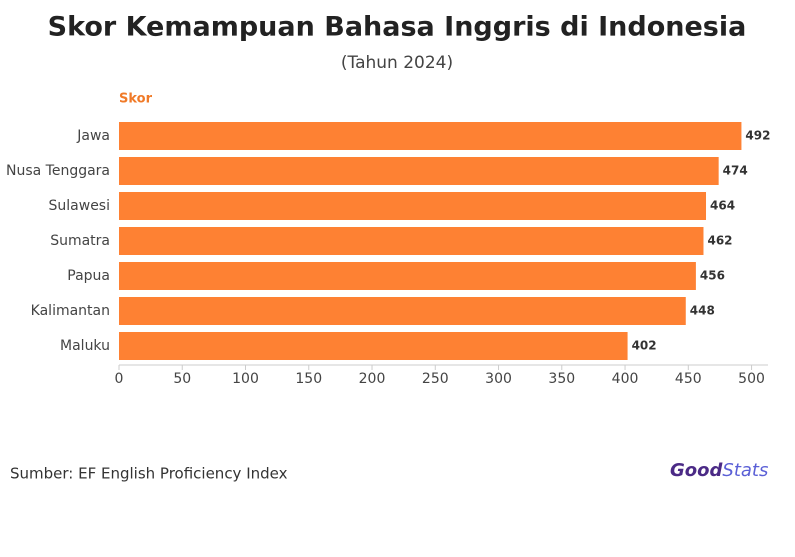 The image size is (795, 557). Describe the element at coordinates (745, 470) in the screenshot. I see `logo-part: Stats` at that location.